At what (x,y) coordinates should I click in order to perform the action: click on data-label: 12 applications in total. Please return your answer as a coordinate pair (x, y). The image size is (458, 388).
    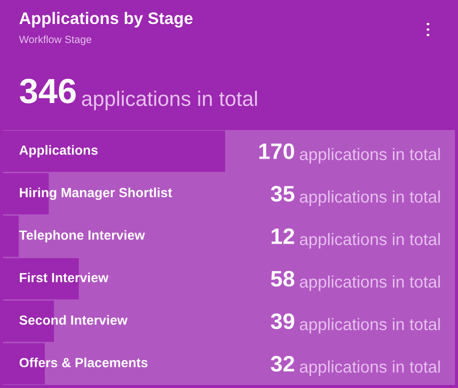
    Looking at the image, I should click on (356, 238).